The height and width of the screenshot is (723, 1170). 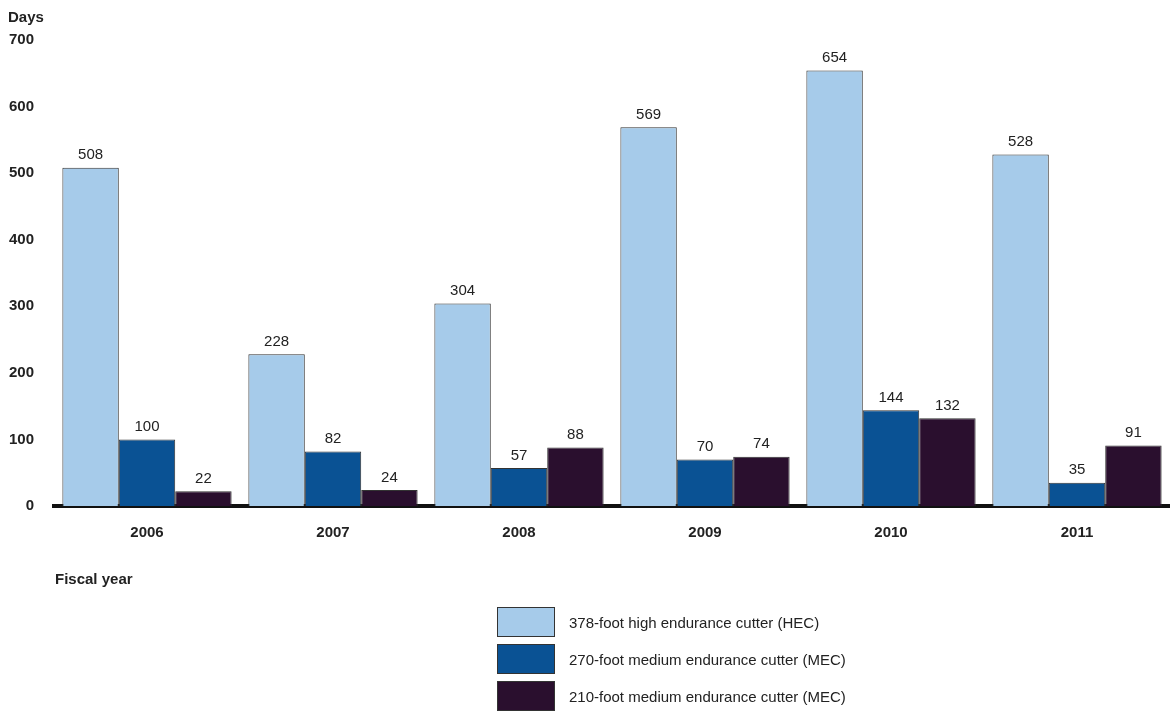 I want to click on x-tick-label: 2010, so click(x=891, y=532).